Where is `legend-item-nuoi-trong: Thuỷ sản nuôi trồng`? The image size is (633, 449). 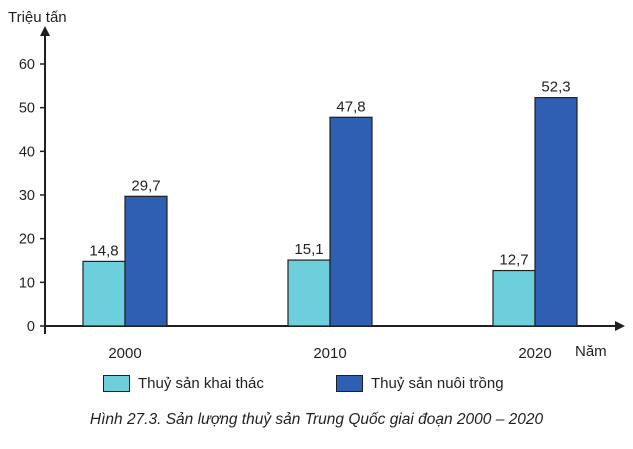 legend-item-nuoi-trong: Thuỷ sản nuôi trồng is located at coordinates (420, 383).